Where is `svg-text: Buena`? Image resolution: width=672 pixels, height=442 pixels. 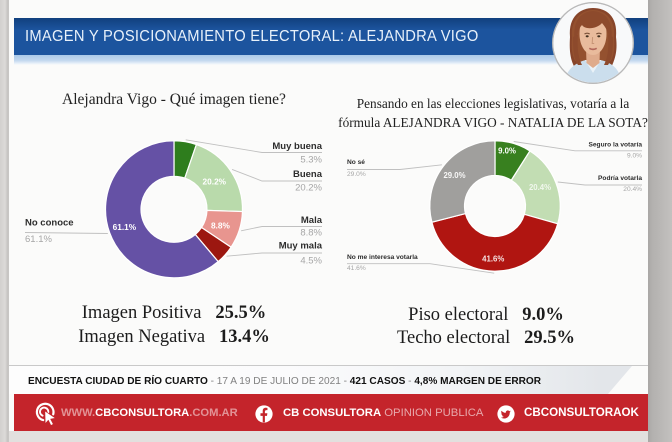
svg-text: Buena is located at coordinates (308, 174).